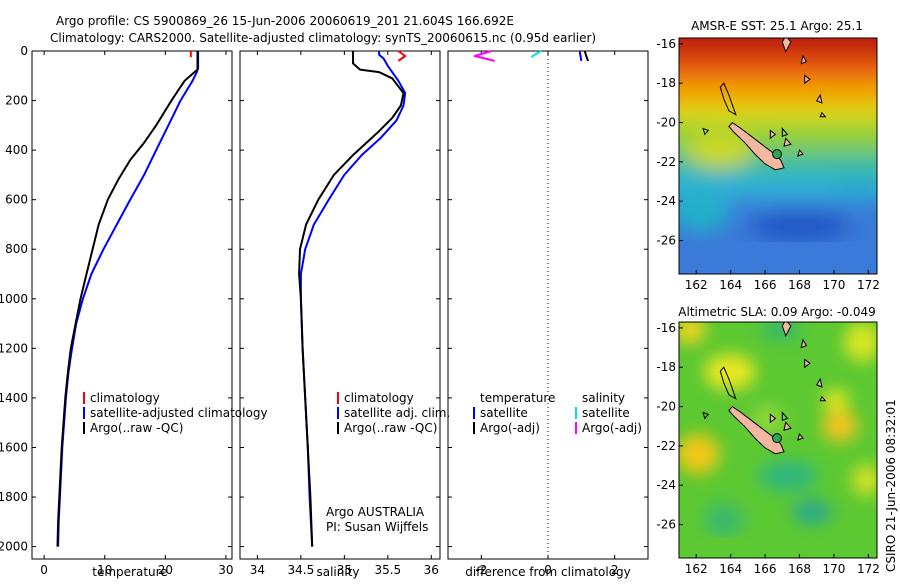 The image size is (900, 584). Describe the element at coordinates (387, 570) in the screenshot. I see `x-tick-label: 35.5` at that location.